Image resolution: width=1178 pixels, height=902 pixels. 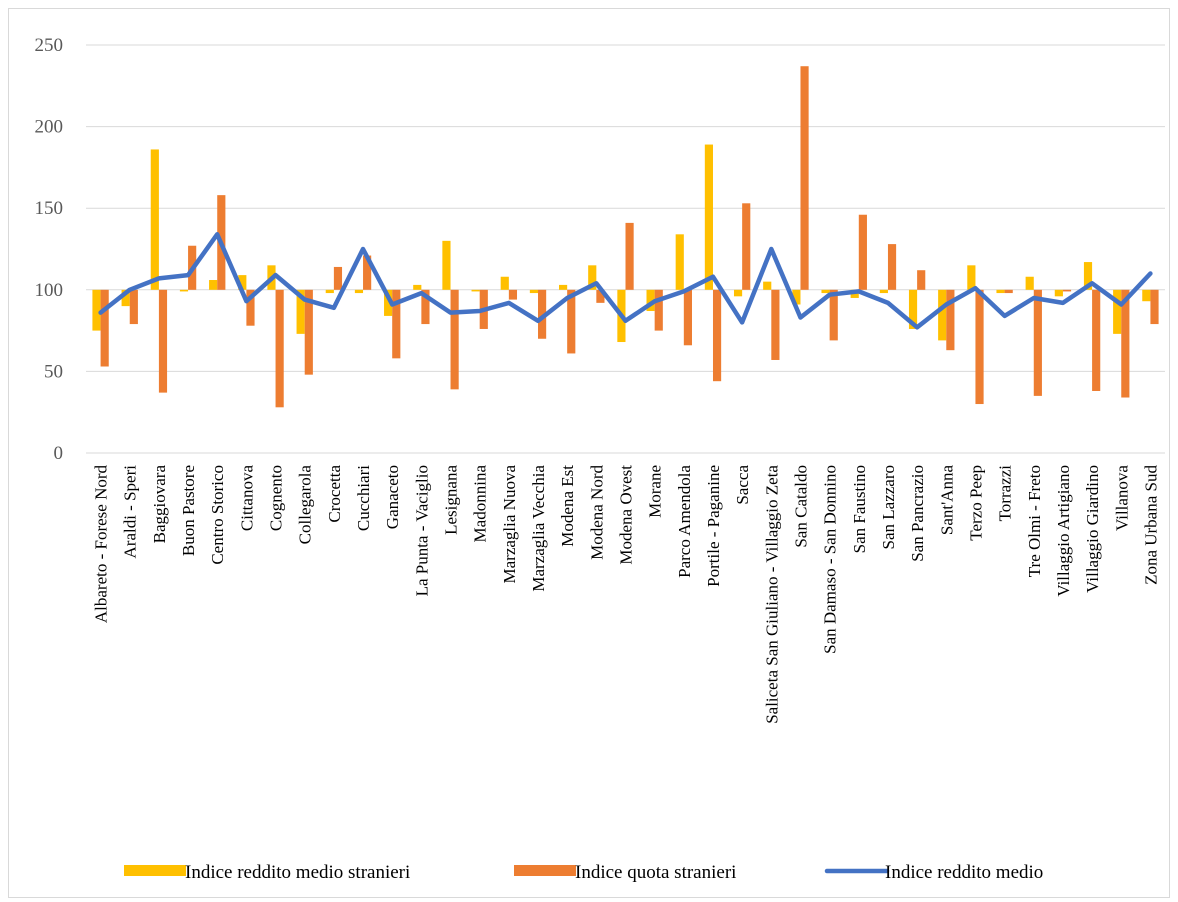 I want to click on y-tick-label-50: 50, so click(x=53, y=371).